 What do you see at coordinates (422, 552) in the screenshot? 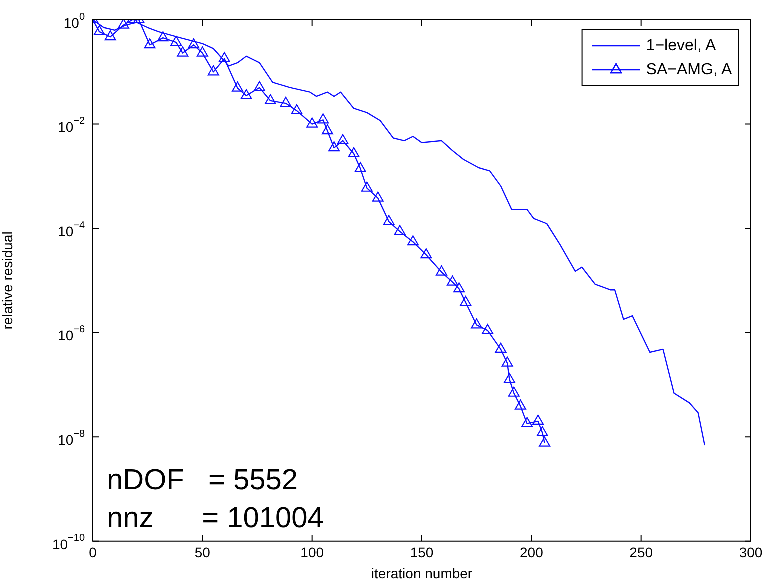
I see `x-tick-label: 150` at bounding box center [422, 552].